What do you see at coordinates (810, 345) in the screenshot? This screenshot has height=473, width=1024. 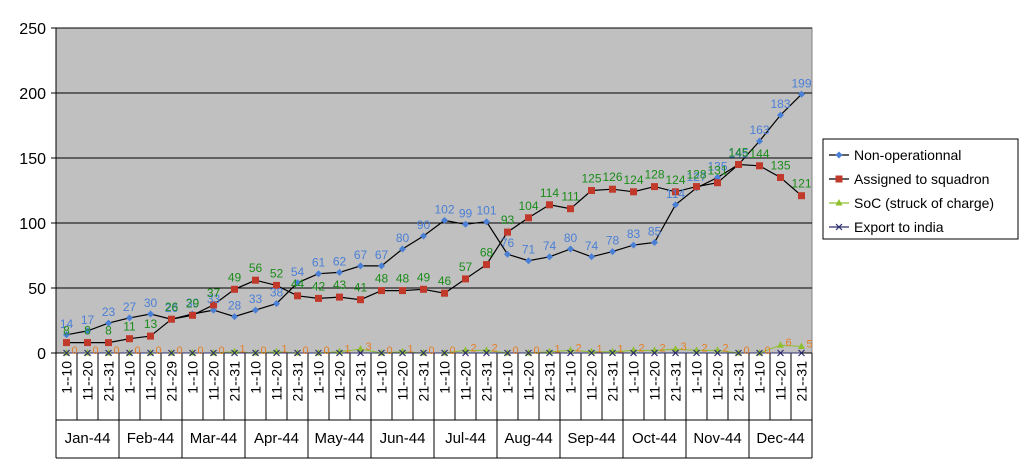 I see `data-label-soc: 5` at bounding box center [810, 345].